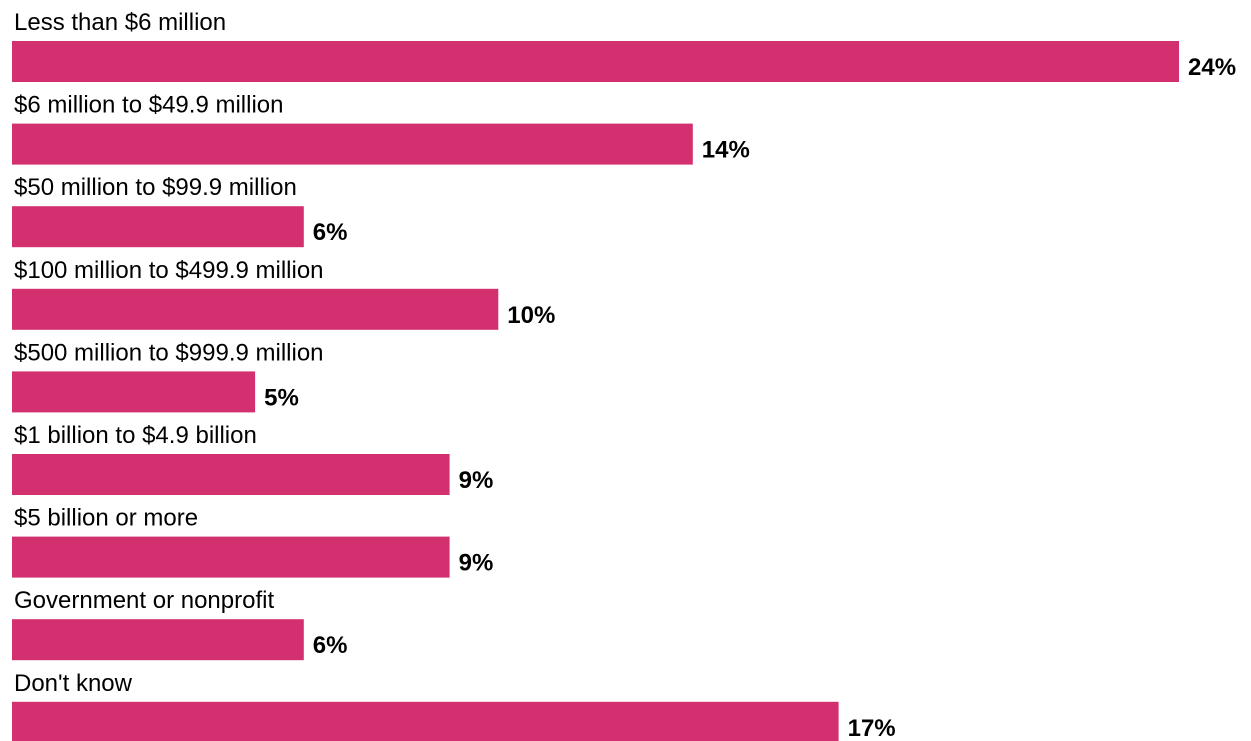  Describe the element at coordinates (872, 728) in the screenshot. I see `value-label: 17%` at that location.